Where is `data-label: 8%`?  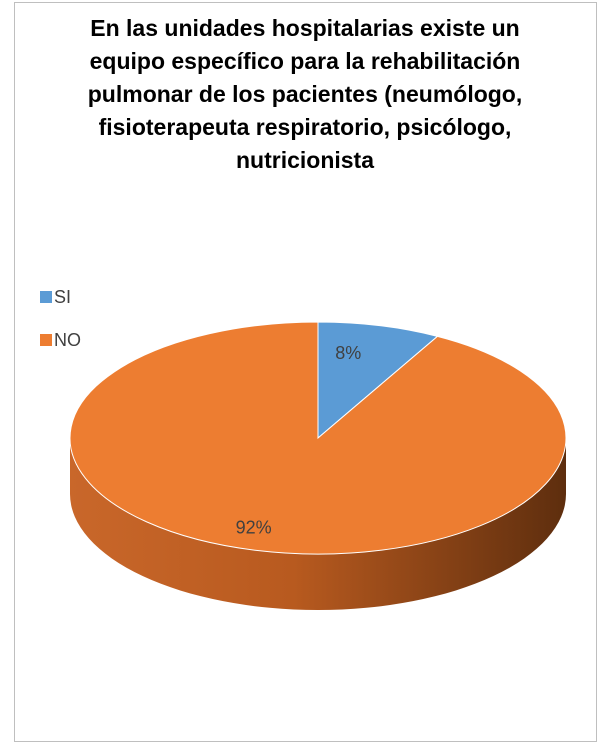 data-label: 8% is located at coordinates (348, 353).